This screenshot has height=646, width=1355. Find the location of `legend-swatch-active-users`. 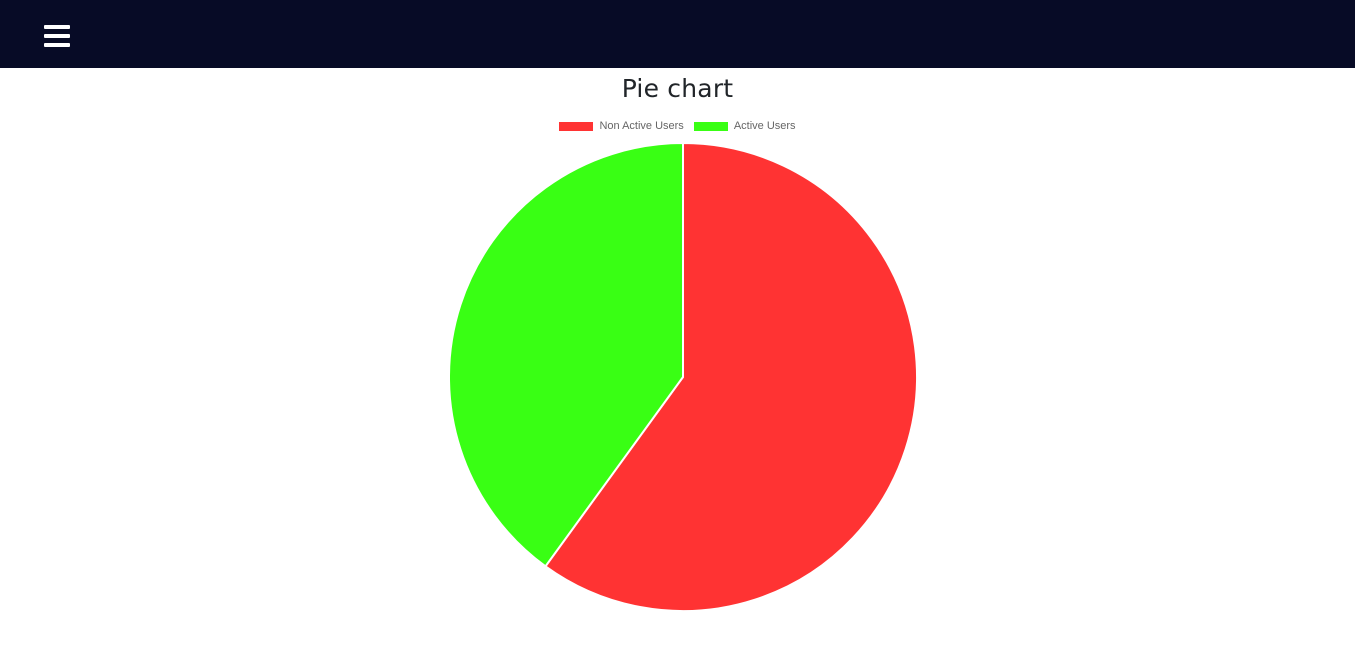

legend-swatch-active-users is located at coordinates (710, 126).